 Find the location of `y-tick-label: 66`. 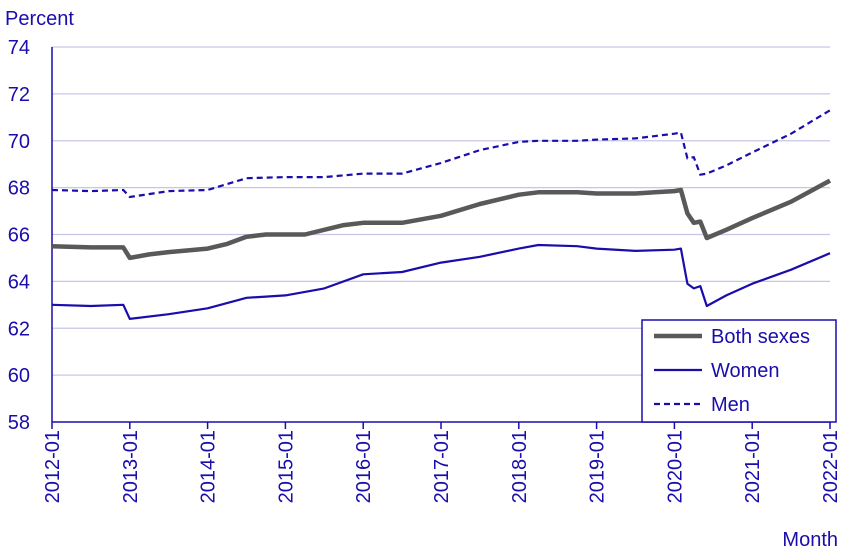

y-tick-label: 66 is located at coordinates (19, 236).